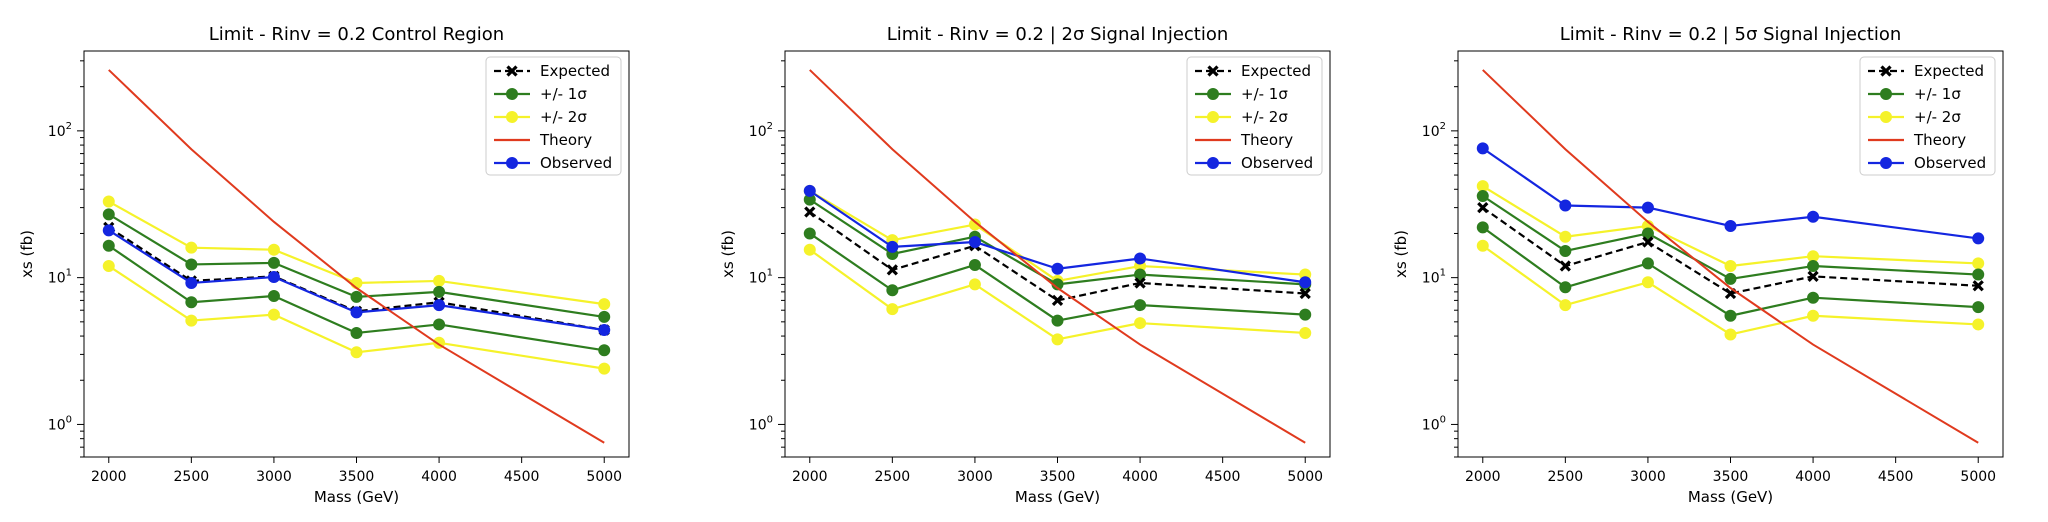  Describe the element at coordinates (1886, 163) in the screenshot. I see `legend-marker-observed` at that location.